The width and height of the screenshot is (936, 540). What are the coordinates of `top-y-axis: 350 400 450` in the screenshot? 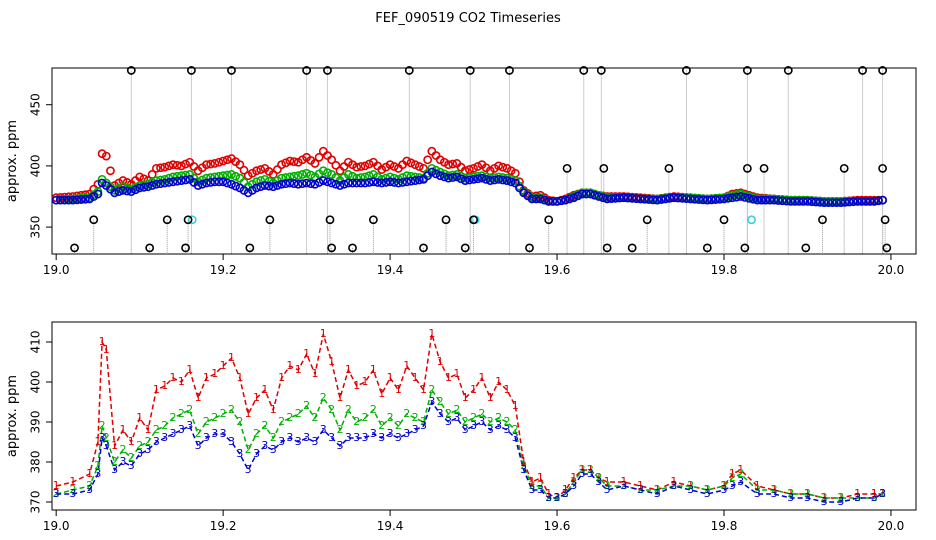 It's located at (40, 166).